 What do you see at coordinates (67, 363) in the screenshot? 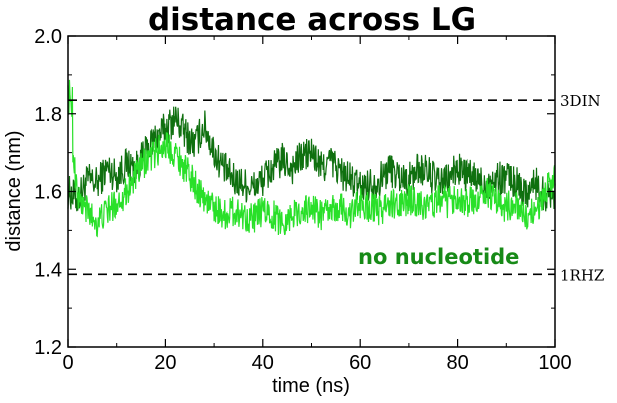
I see `x-tick-label: 0` at bounding box center [67, 363].